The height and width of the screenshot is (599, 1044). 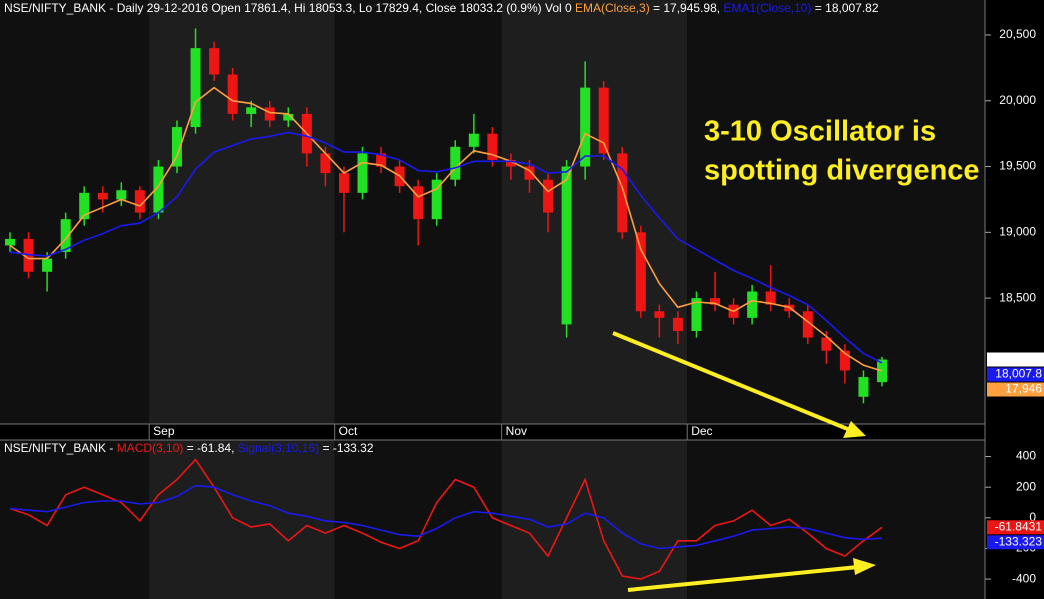 What do you see at coordinates (1017, 166) in the screenshot?
I see `y-tick-label: 19,500` at bounding box center [1017, 166].